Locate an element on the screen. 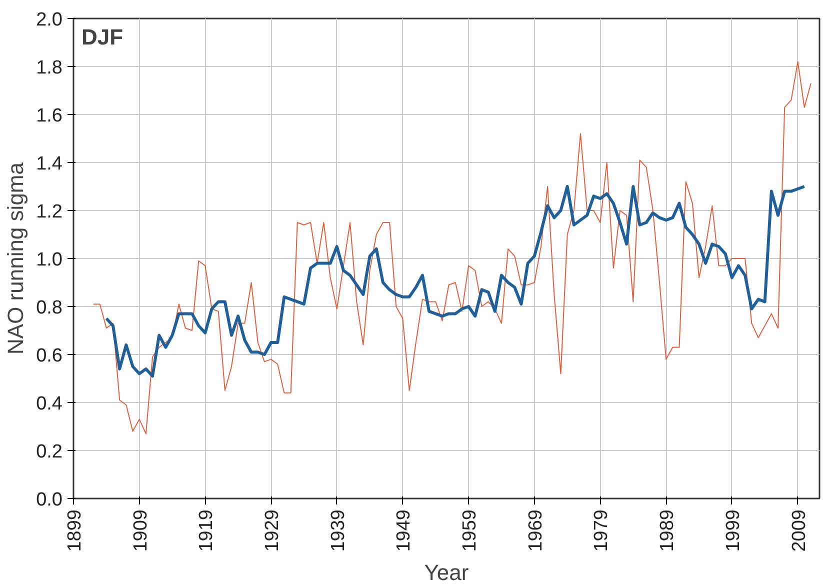 This screenshot has height=587, width=823. x-tick-label: 2009 is located at coordinates (799, 530).